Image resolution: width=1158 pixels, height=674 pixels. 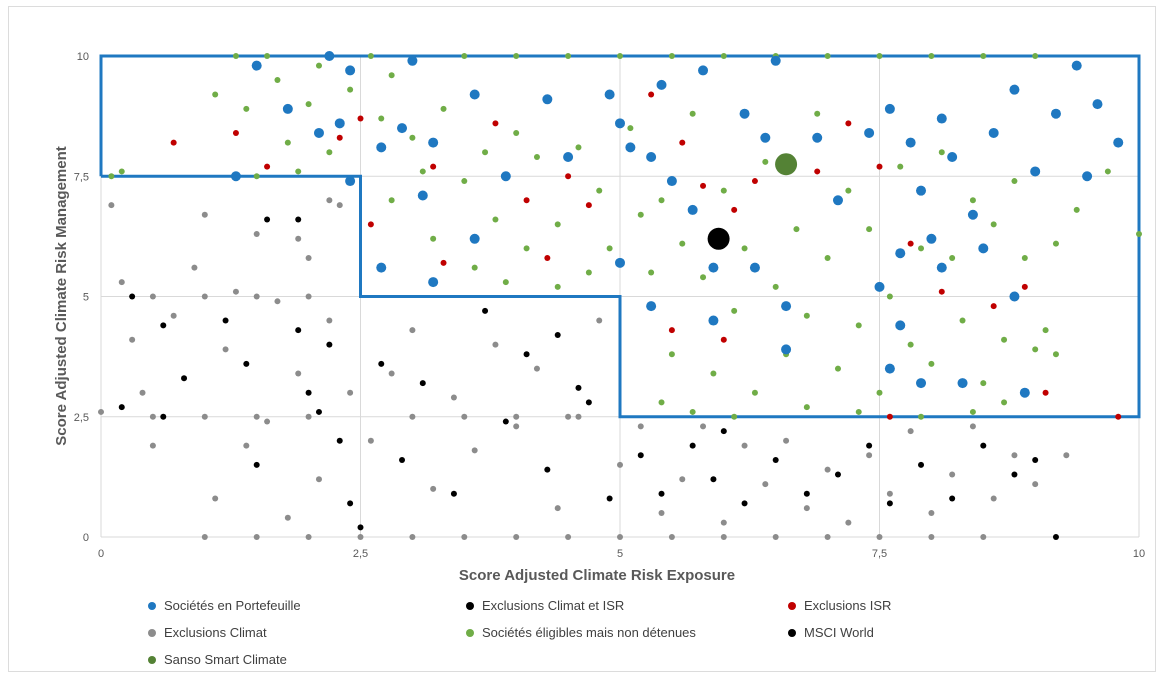 I want to click on y-axis-title: Score Adjusted Climate Risk Management, so click(x=61, y=296).